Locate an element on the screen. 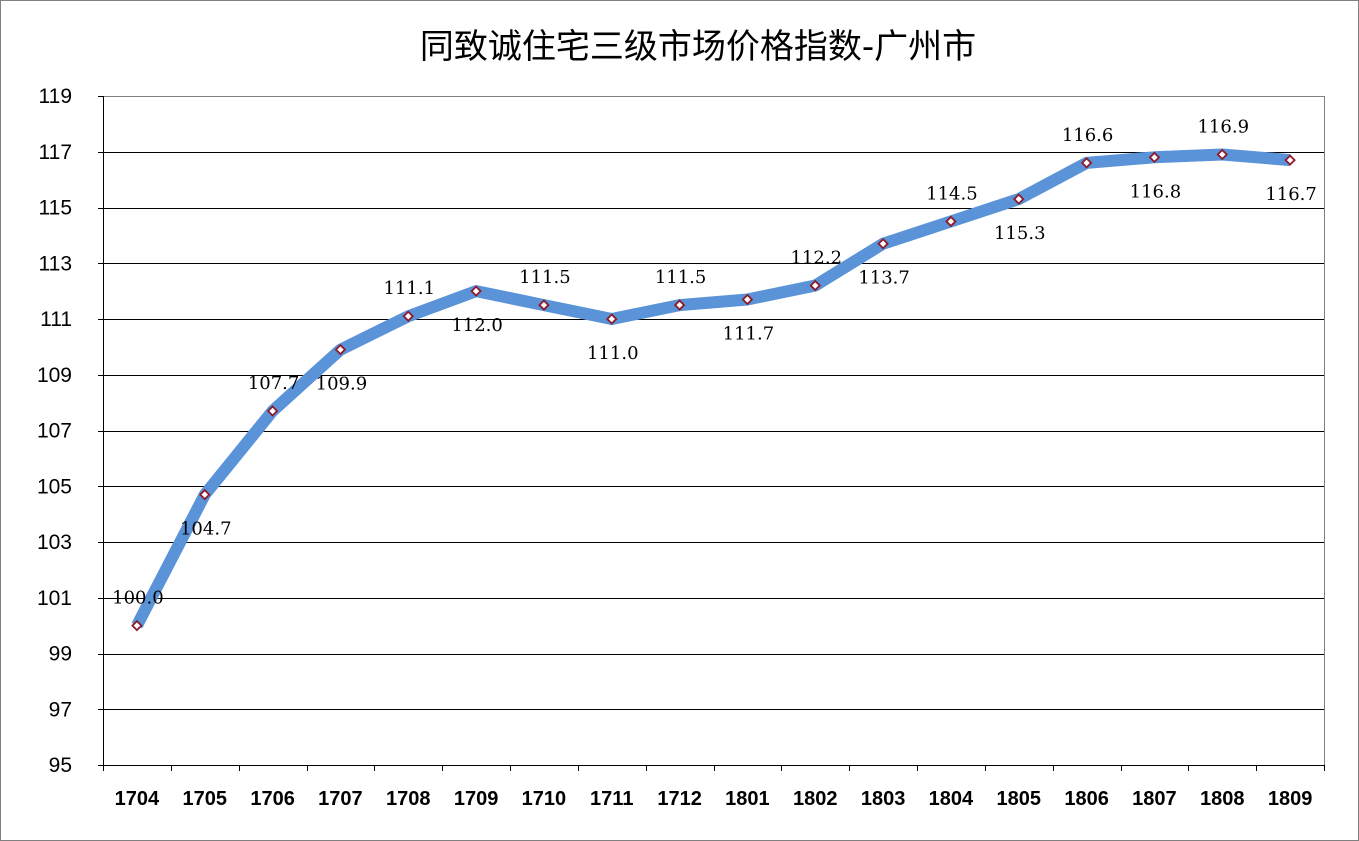 This screenshot has width=1359, height=841. y-tick-label: 113 is located at coordinates (55, 263).